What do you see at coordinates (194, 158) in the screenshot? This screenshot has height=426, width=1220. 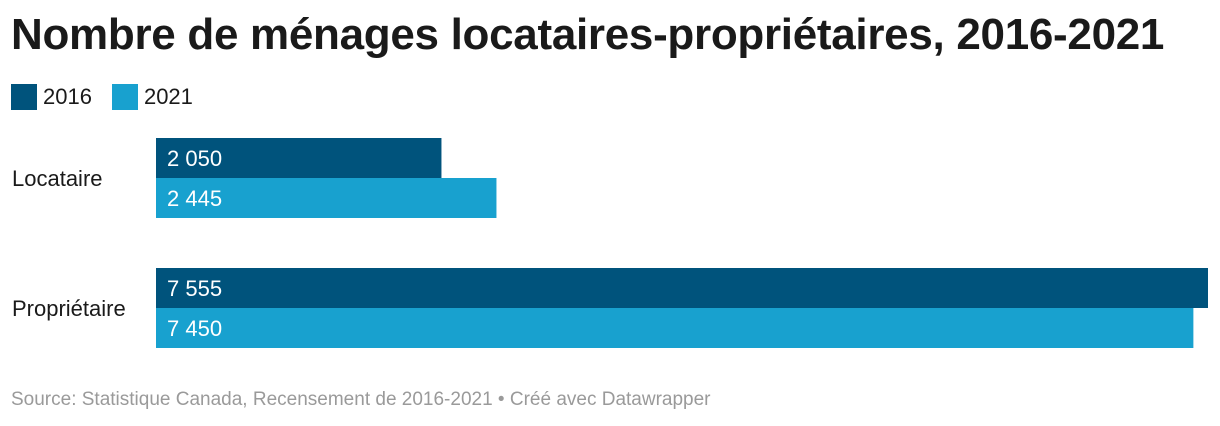 I see `value-label: 2 050` at bounding box center [194, 158].